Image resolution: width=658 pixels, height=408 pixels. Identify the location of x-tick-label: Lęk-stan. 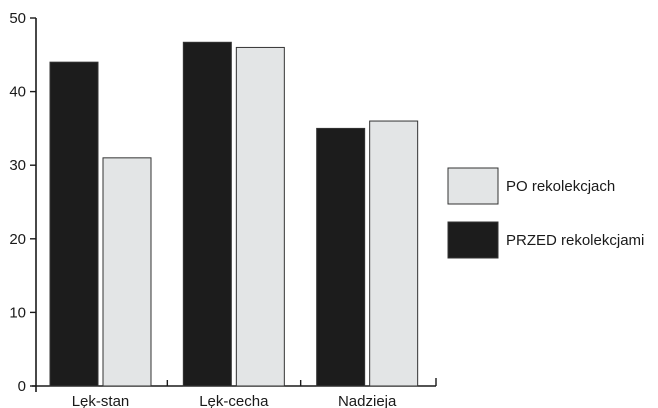
(101, 400).